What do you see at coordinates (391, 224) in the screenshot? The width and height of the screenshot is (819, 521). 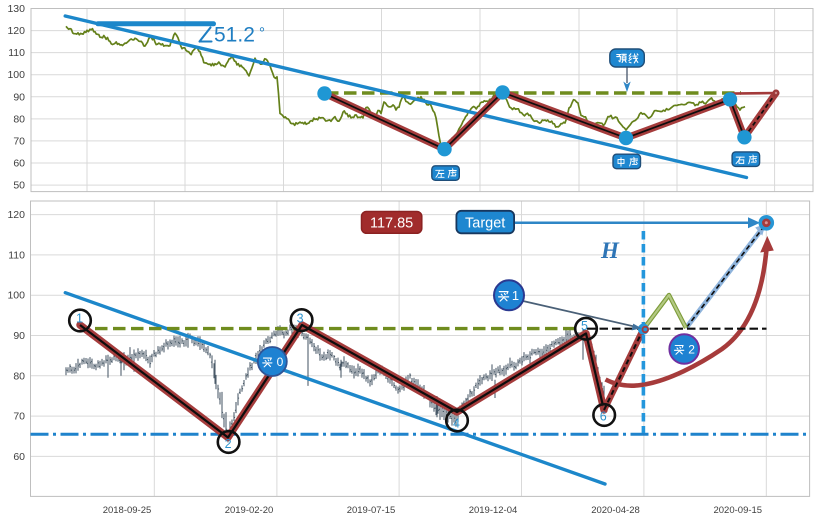 I see `svg-text: 117.85` at bounding box center [391, 224].